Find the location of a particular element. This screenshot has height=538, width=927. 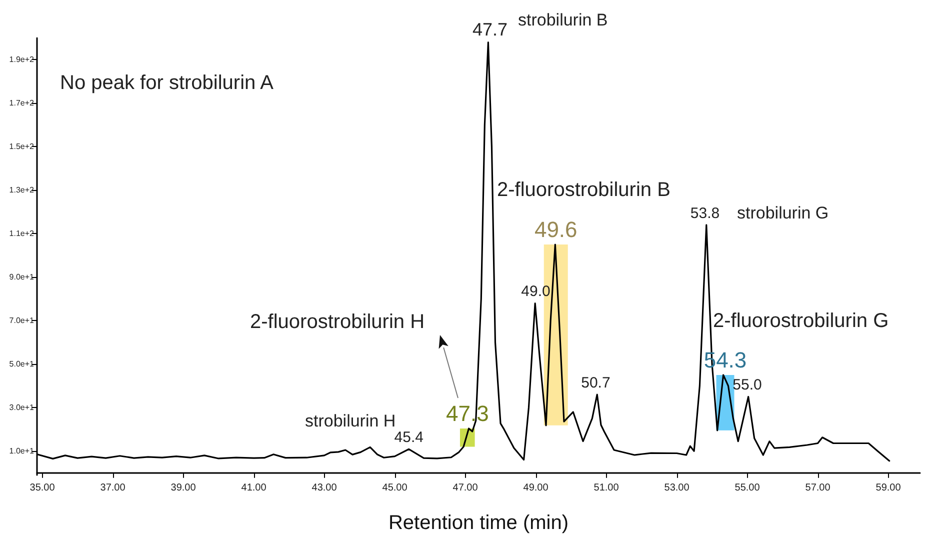

x-tick-label: 49.00 is located at coordinates (536, 488).